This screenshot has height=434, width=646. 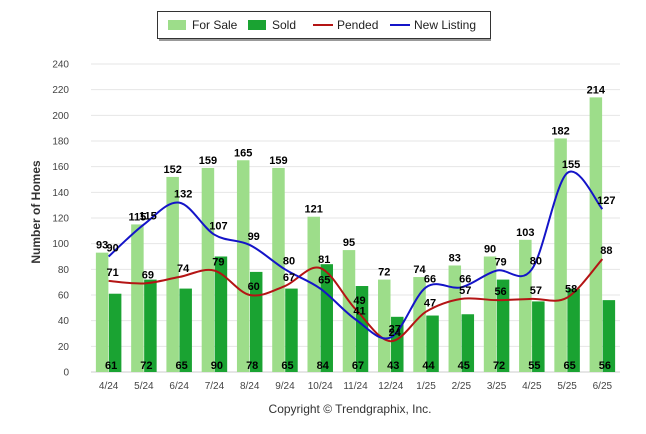 What do you see at coordinates (320, 386) in the screenshot?
I see `x-tick-label: 10/24` at bounding box center [320, 386].